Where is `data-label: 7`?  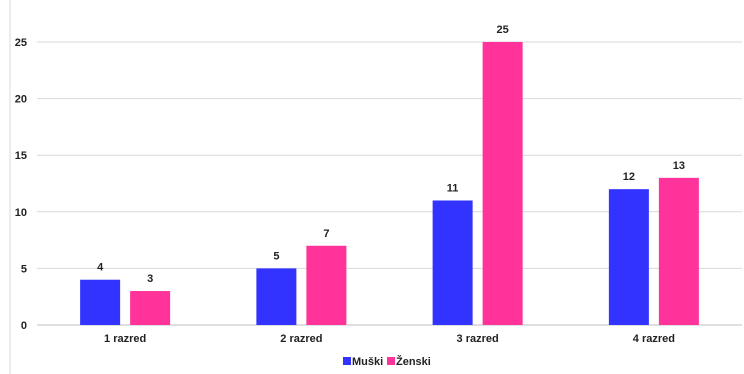
data-label: 7 is located at coordinates (326, 234).